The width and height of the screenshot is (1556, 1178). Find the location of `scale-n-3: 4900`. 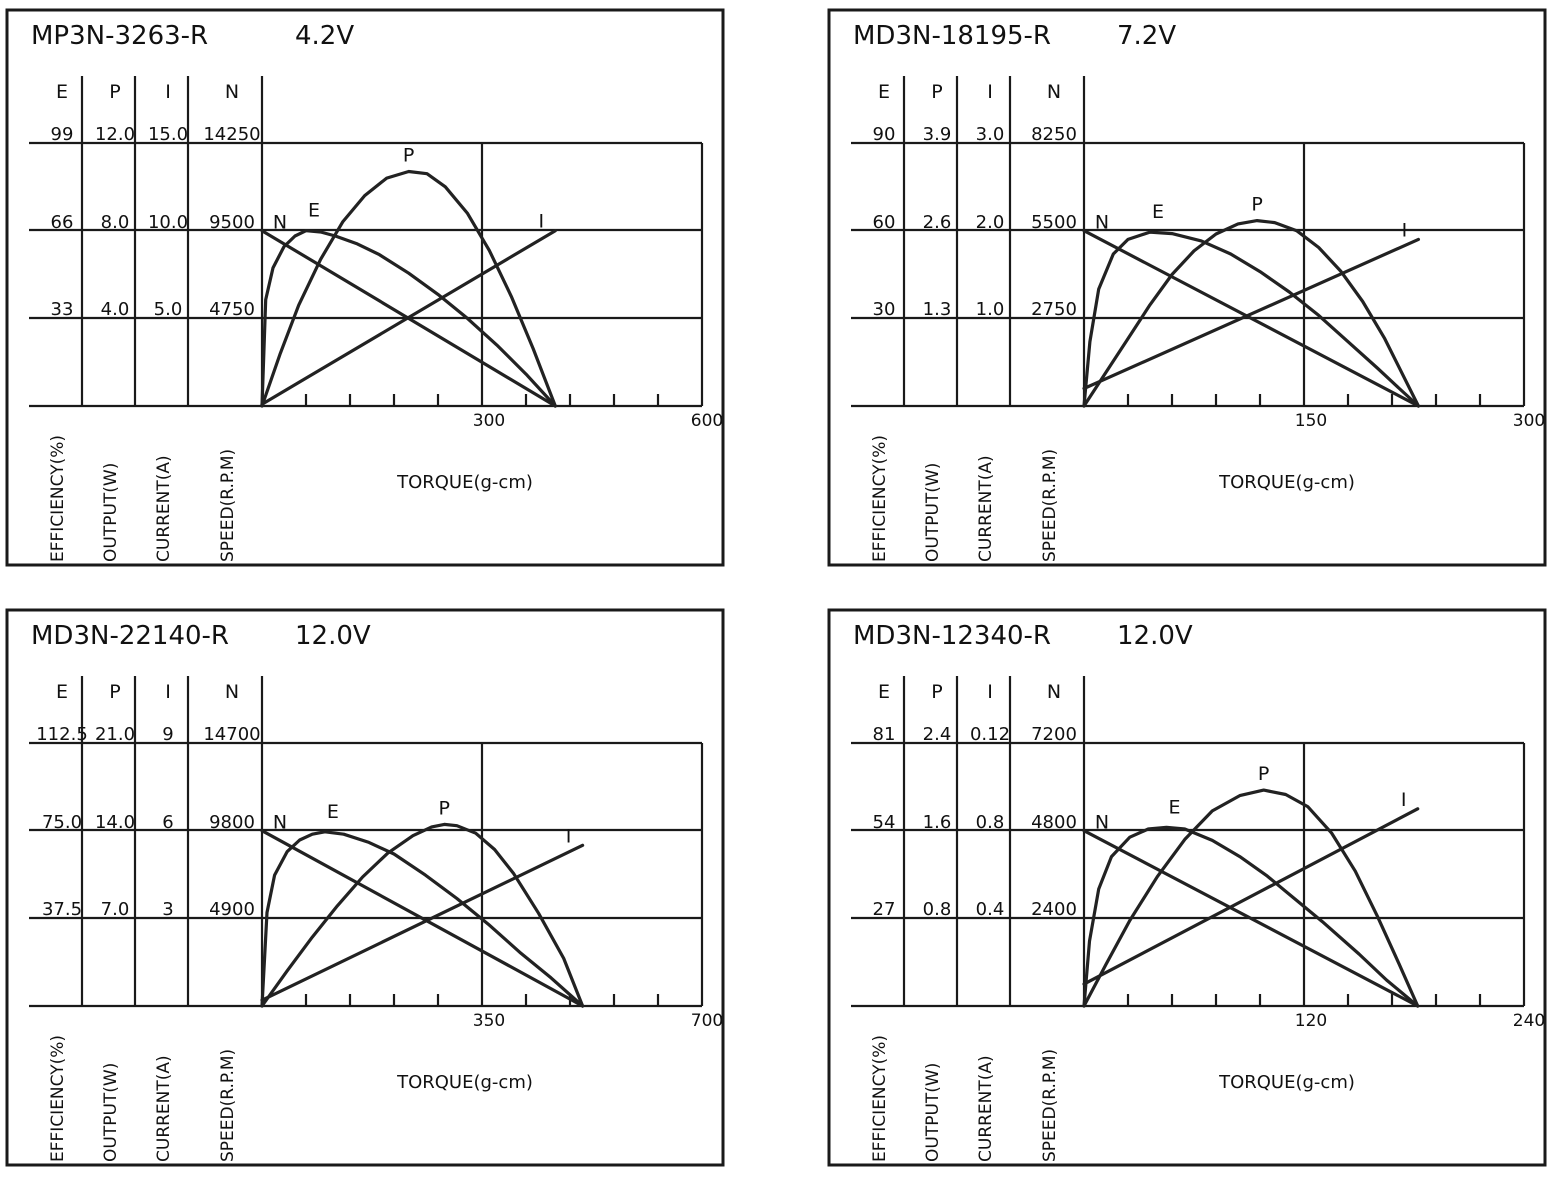

scale-n-3: 4900 is located at coordinates (232, 909).